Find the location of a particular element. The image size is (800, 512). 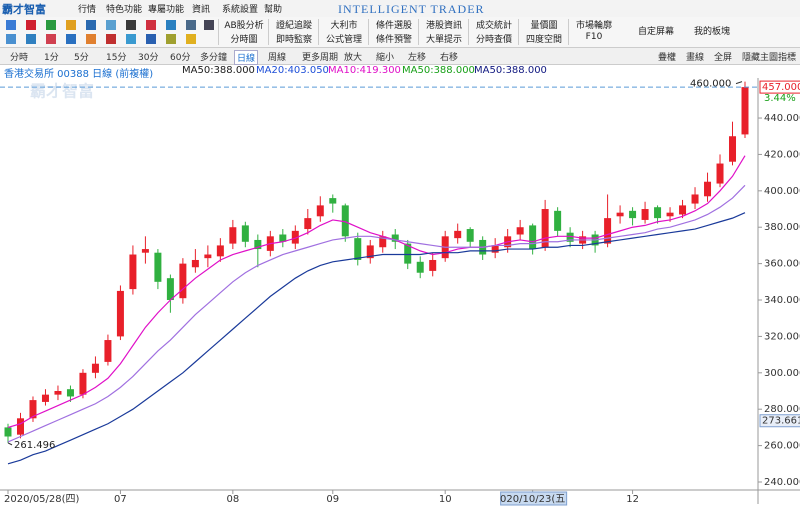

watermark: 霸才智富 is located at coordinates (62, 91).